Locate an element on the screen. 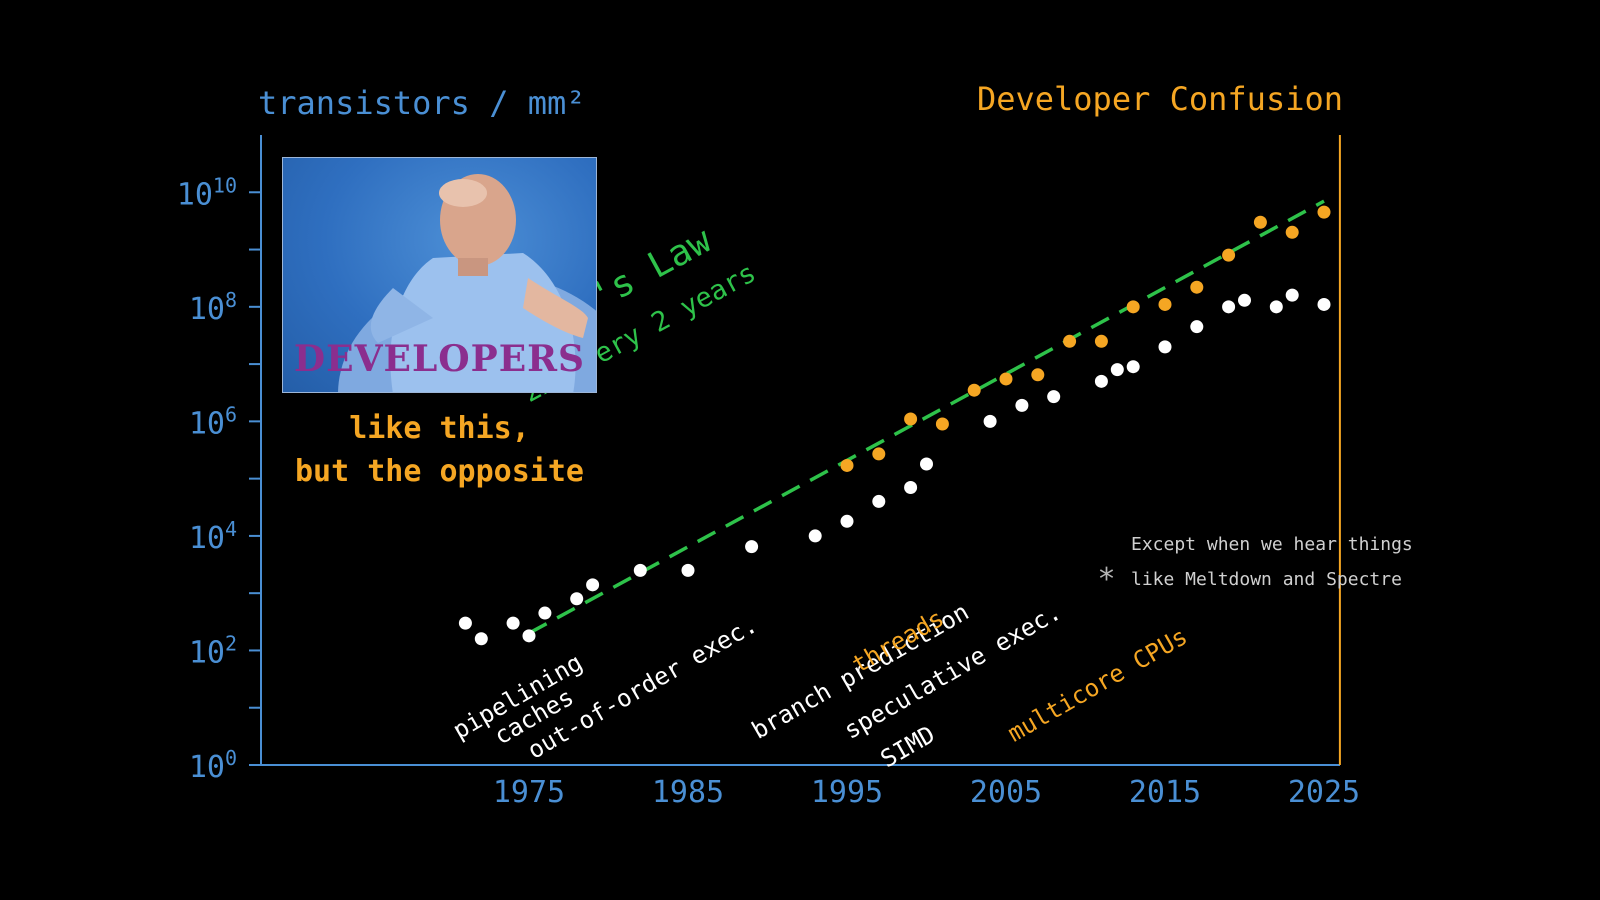  y-tick-label: 10⁰ is located at coordinates (213, 765).